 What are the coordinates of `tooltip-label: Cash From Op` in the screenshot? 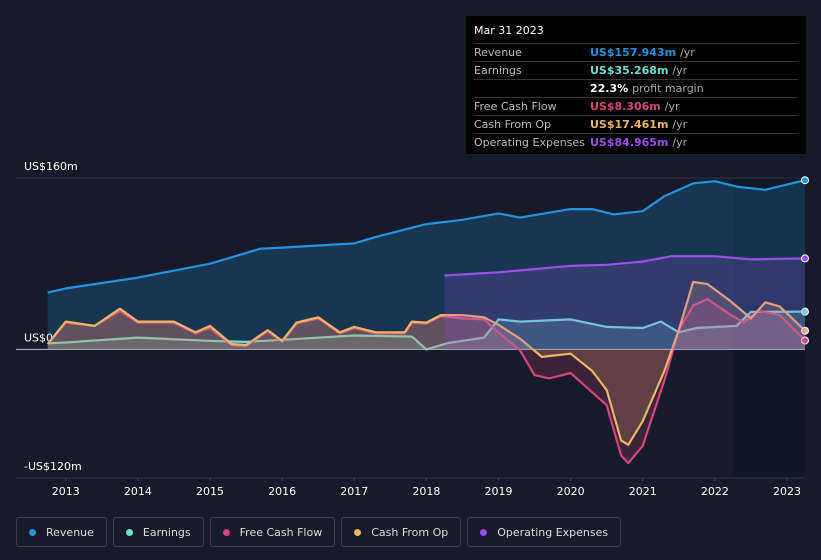 It's located at (513, 124).